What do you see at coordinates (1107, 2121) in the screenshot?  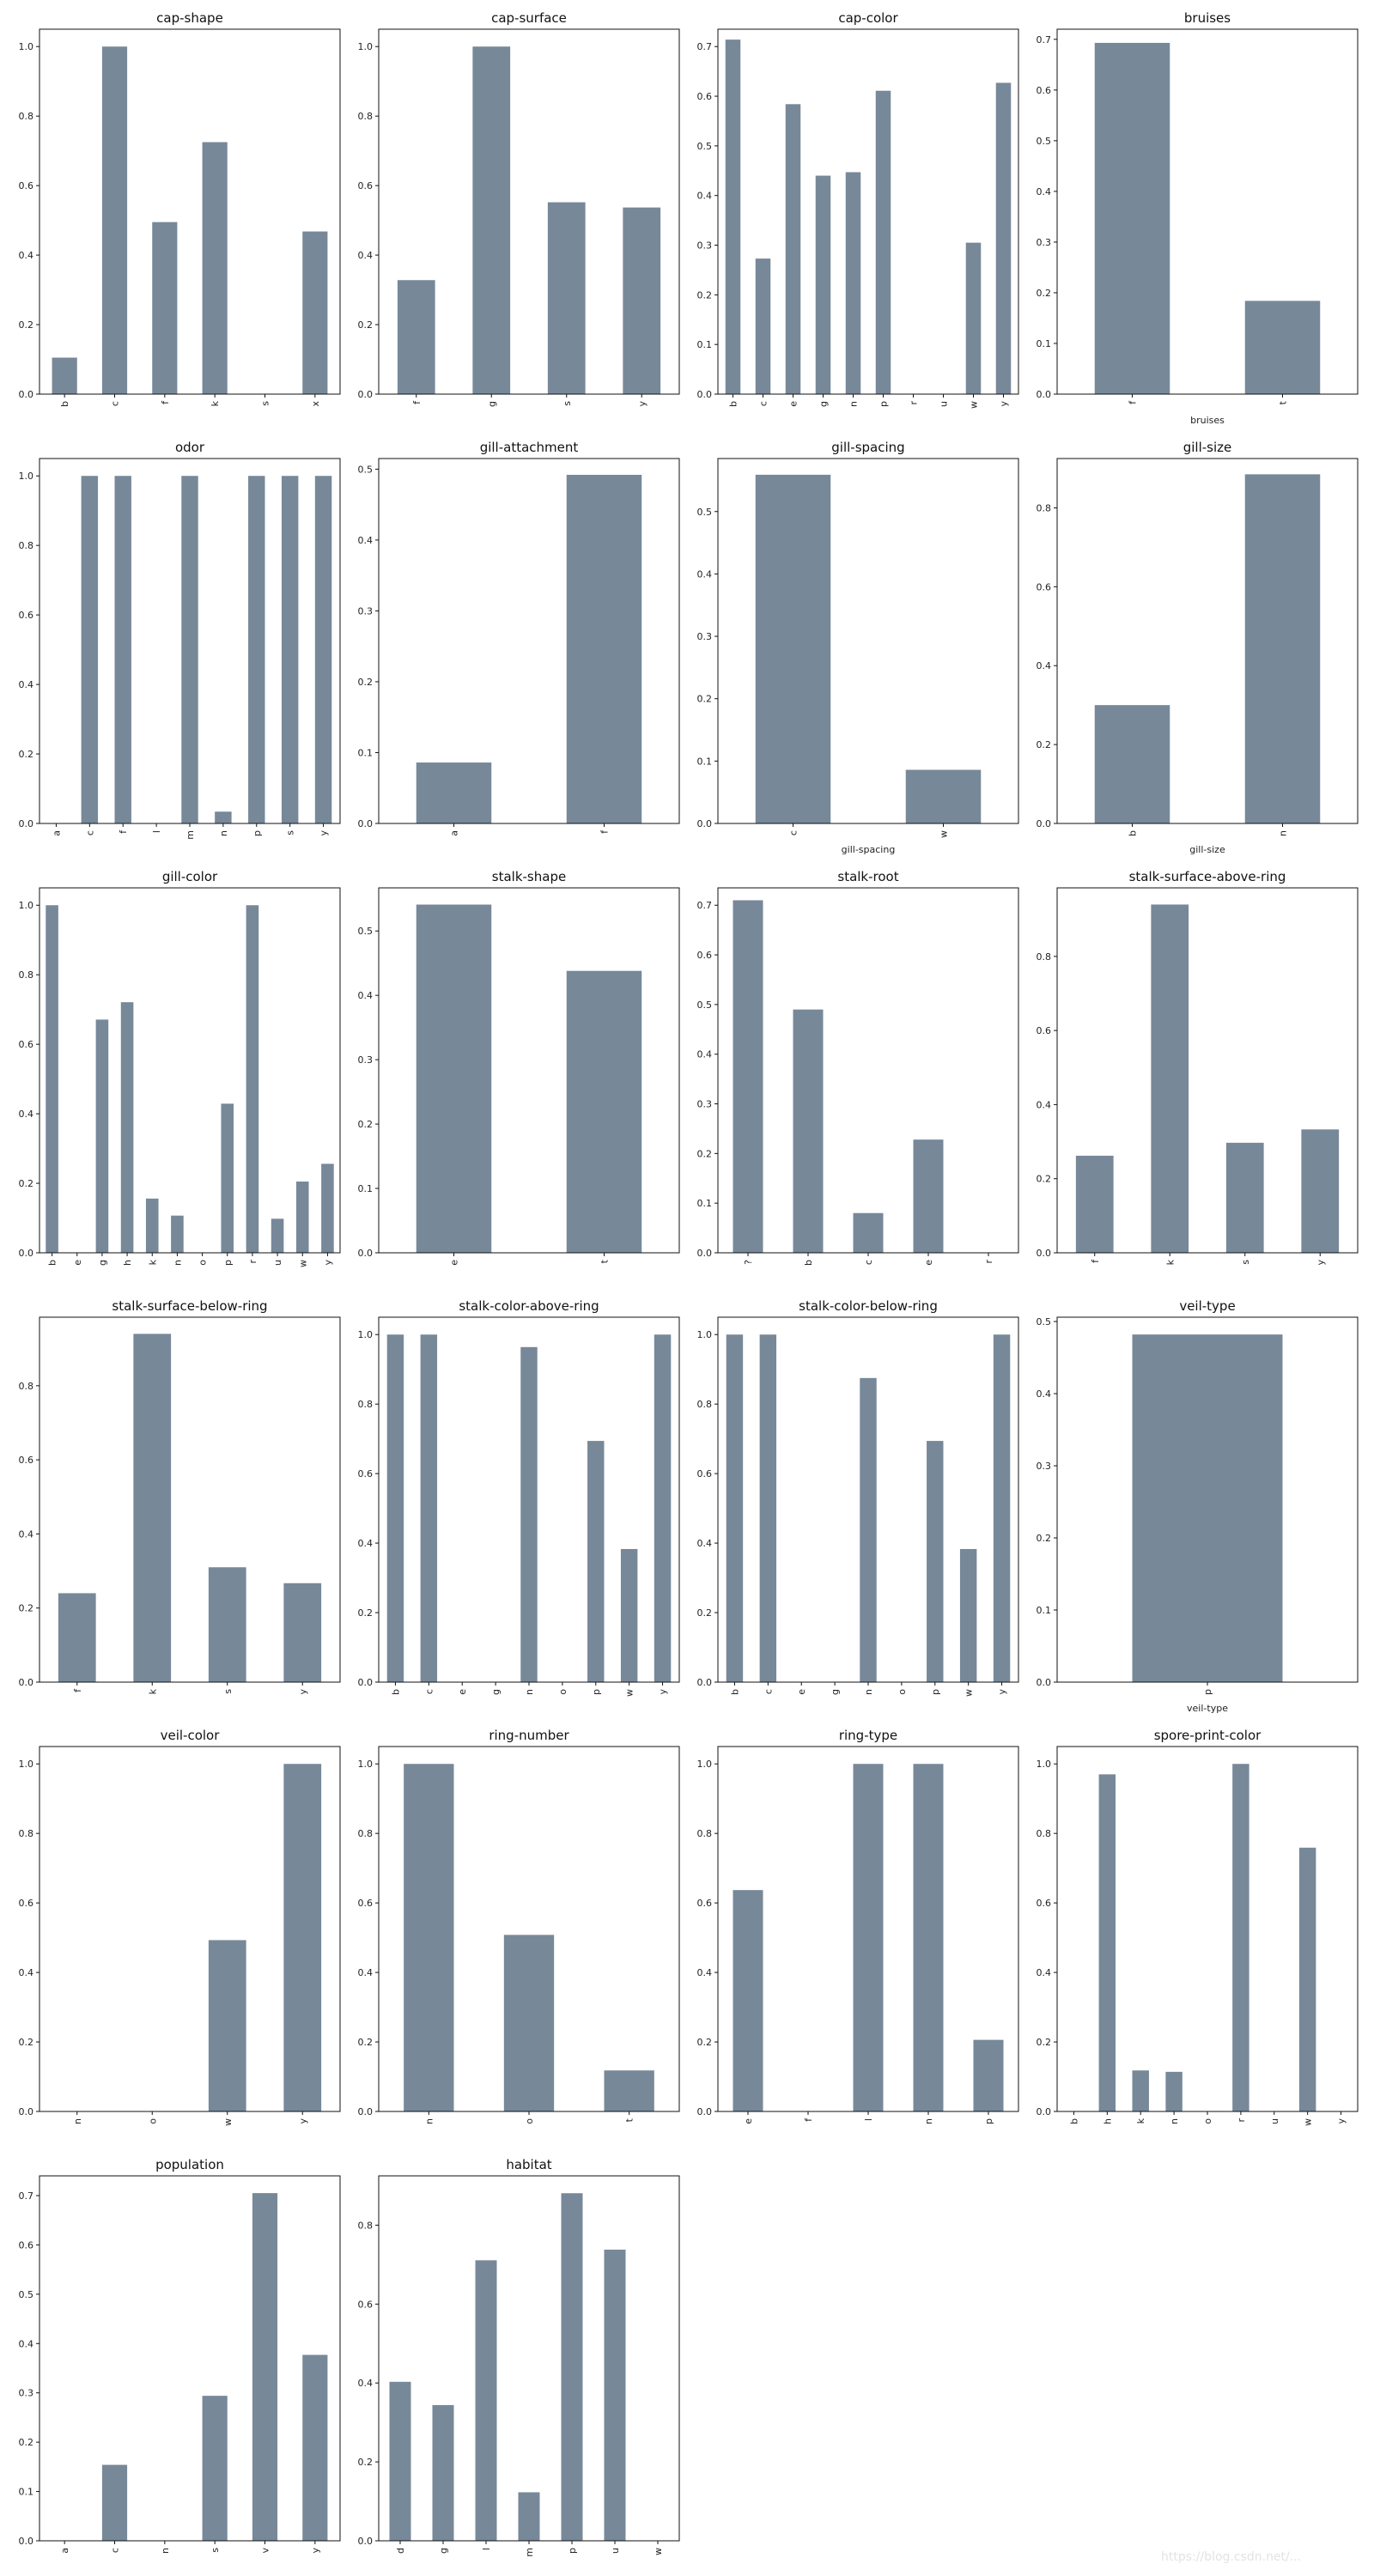 I see `x-tick-label: h` at bounding box center [1107, 2121].